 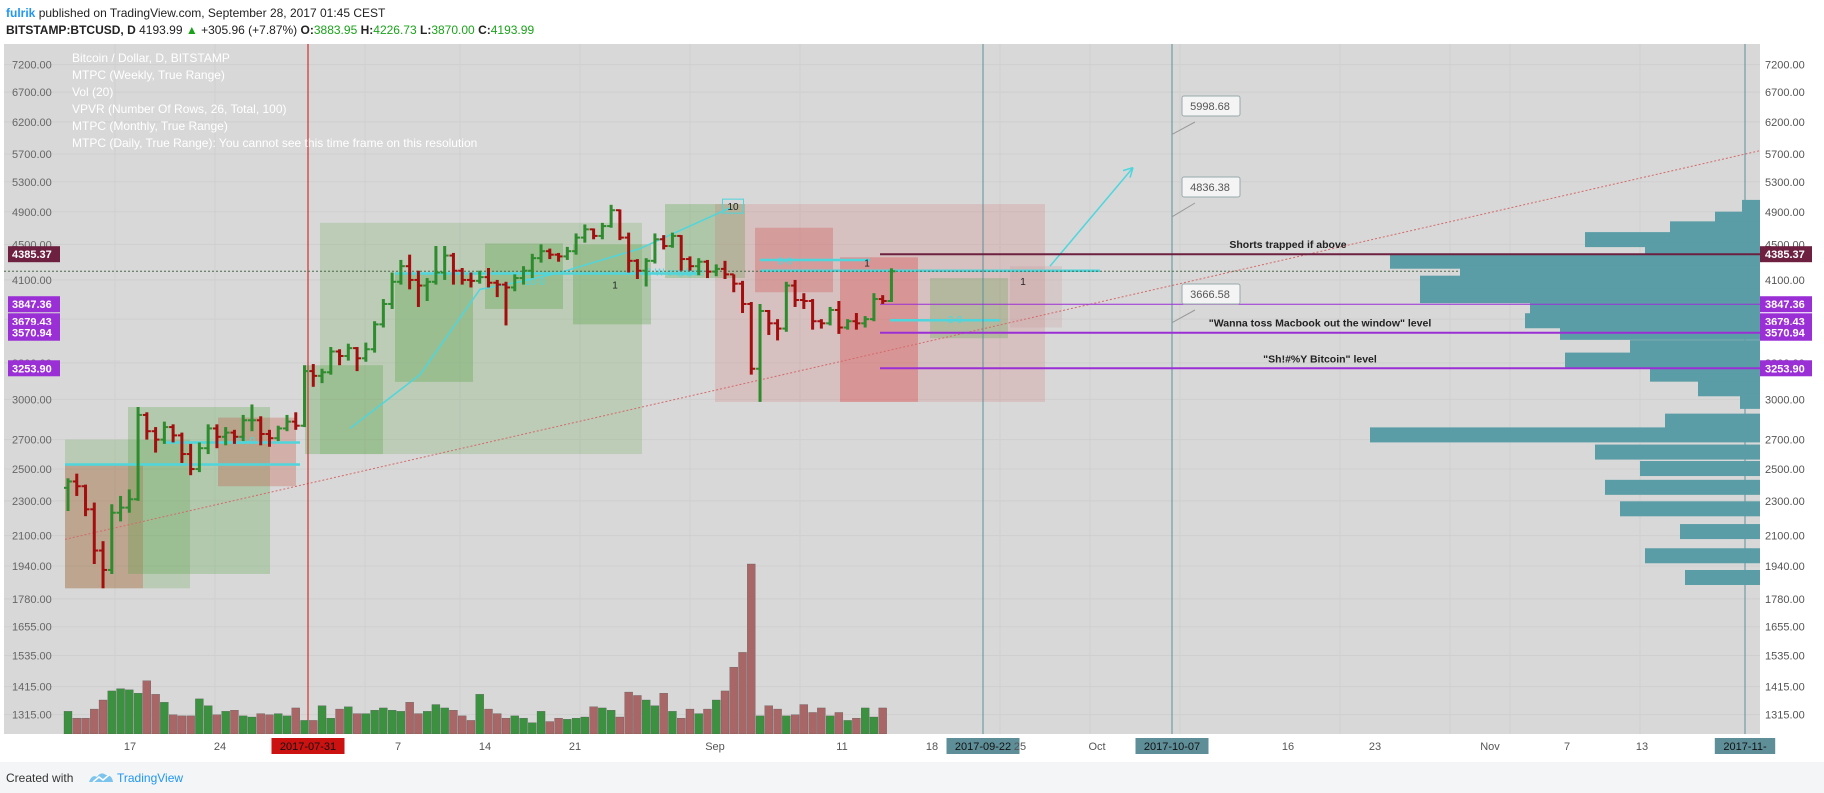 I want to click on y-tick-label-left: 2100.00, so click(x=32, y=537).